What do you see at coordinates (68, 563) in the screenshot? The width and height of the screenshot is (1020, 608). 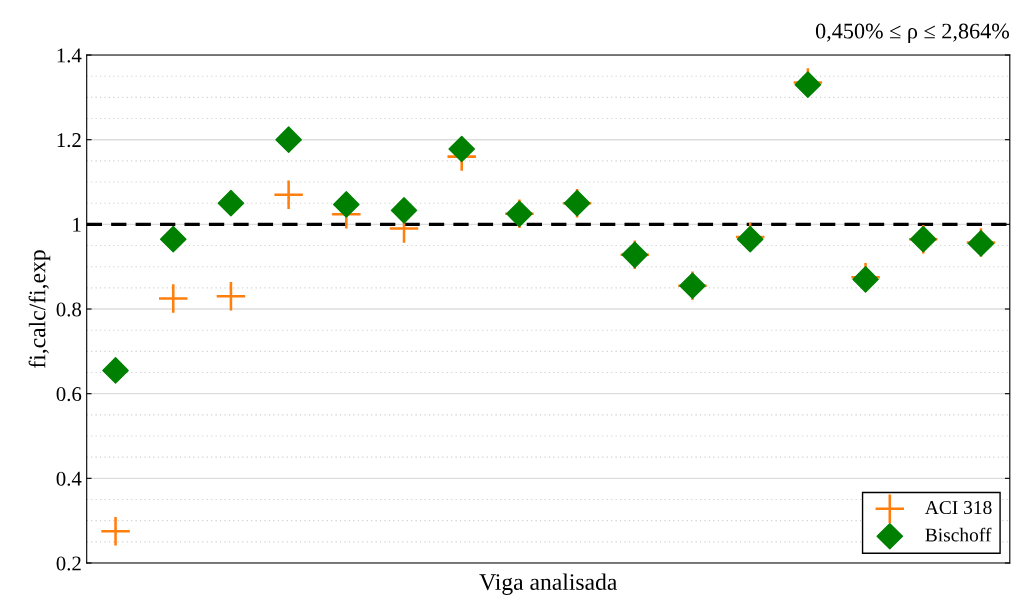 I see `y-tick-label: 0.2` at bounding box center [68, 563].